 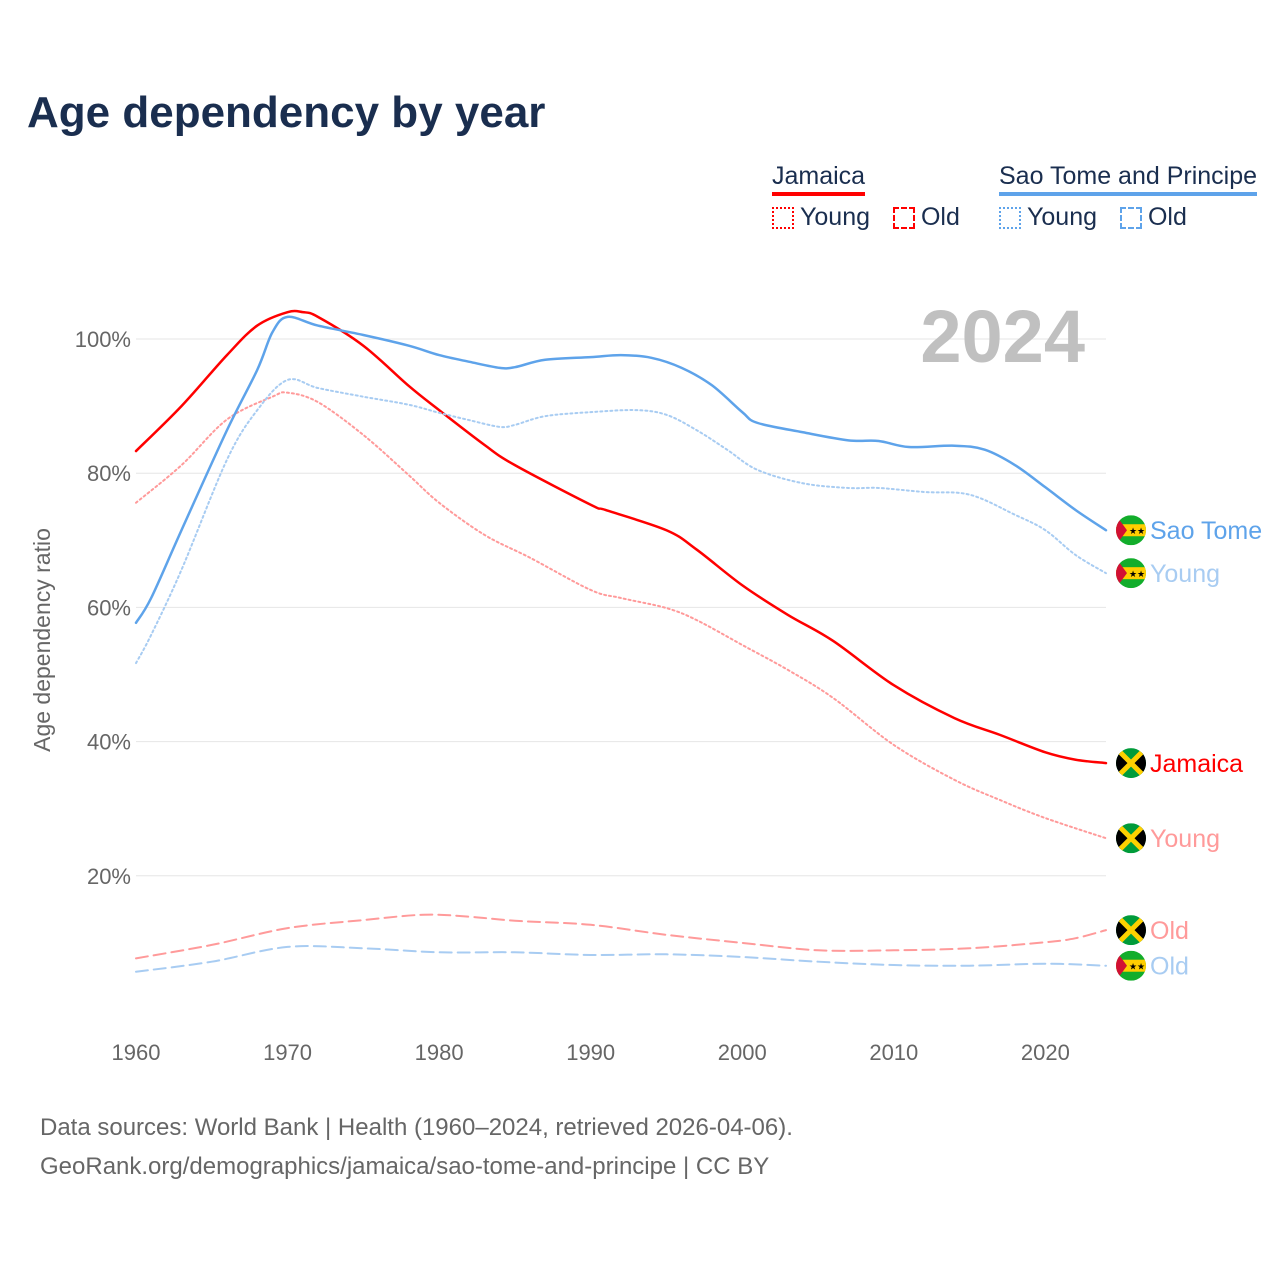 What do you see at coordinates (1206, 531) in the screenshot?
I see `end-label: Sao Tome` at bounding box center [1206, 531].